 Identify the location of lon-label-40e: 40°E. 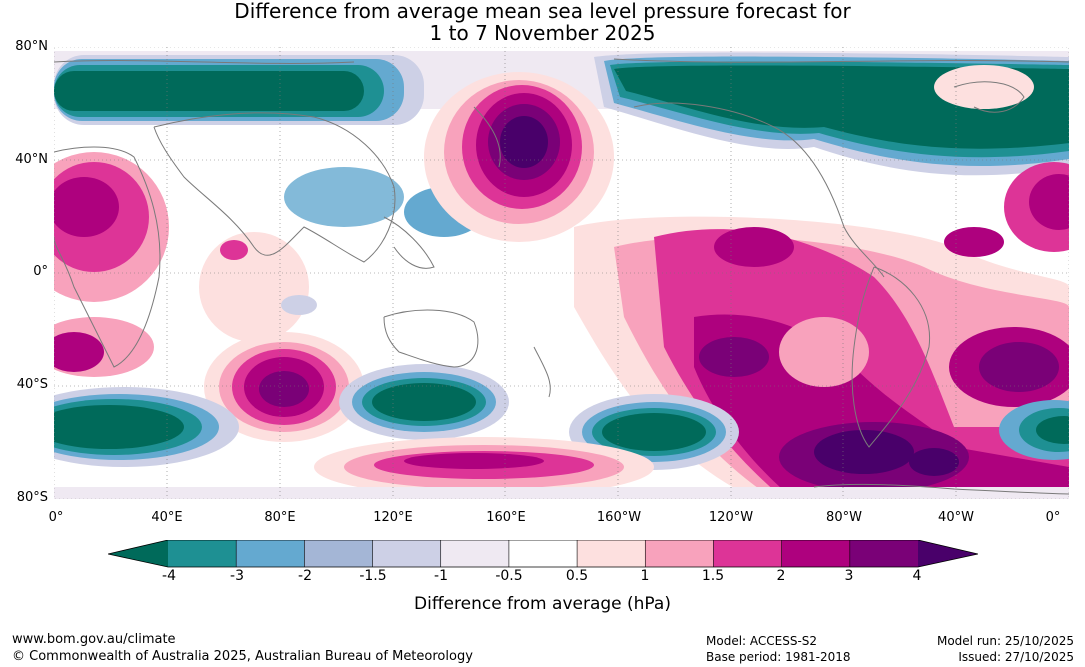
(167, 517).